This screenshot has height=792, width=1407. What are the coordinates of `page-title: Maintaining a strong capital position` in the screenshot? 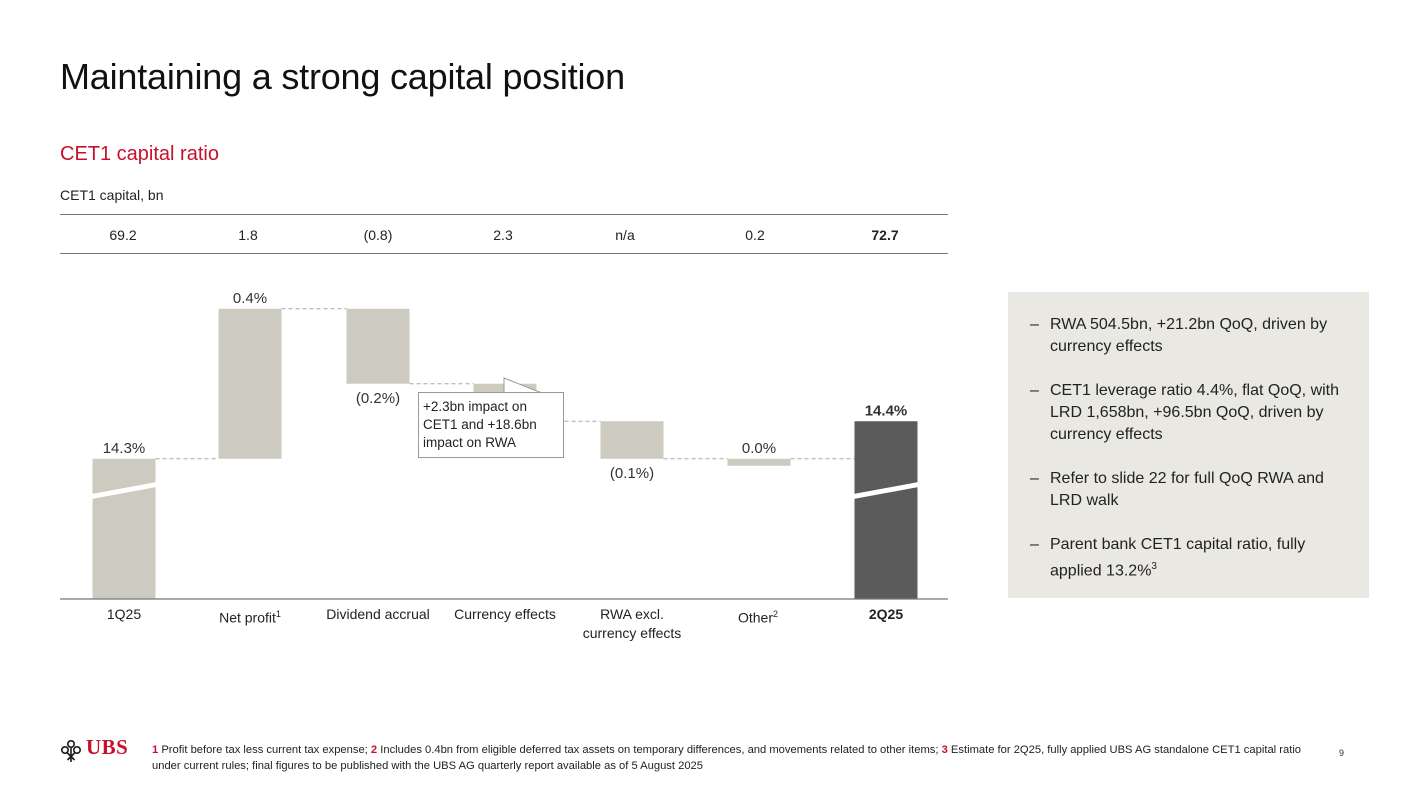 It's located at (342, 76).